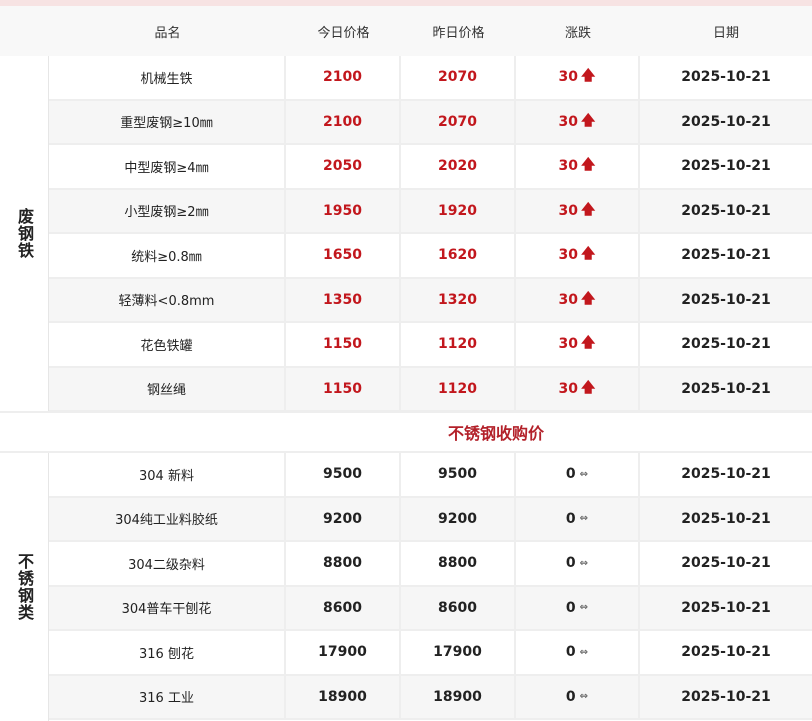 This screenshot has height=721, width=812. I want to click on item-name: 304 新料, so click(167, 474).